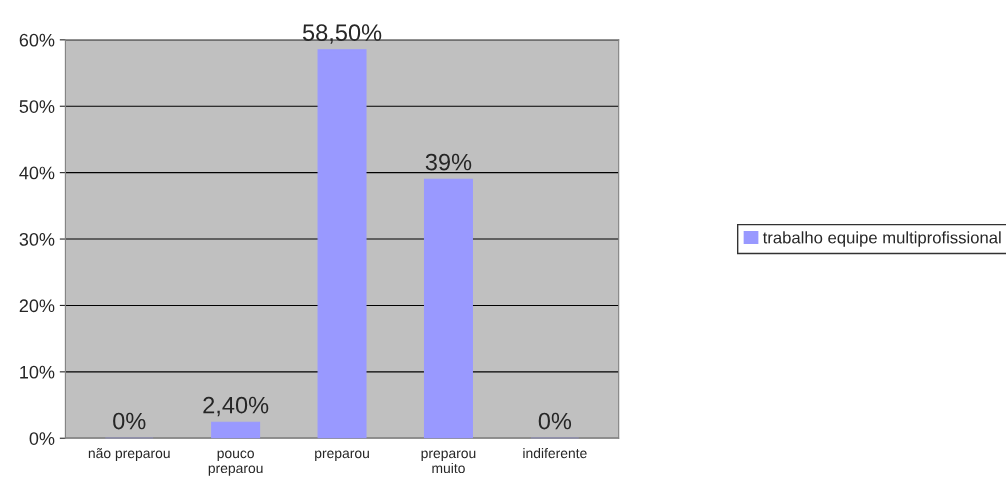  I want to click on y-tick-label: 30%, so click(37, 239).